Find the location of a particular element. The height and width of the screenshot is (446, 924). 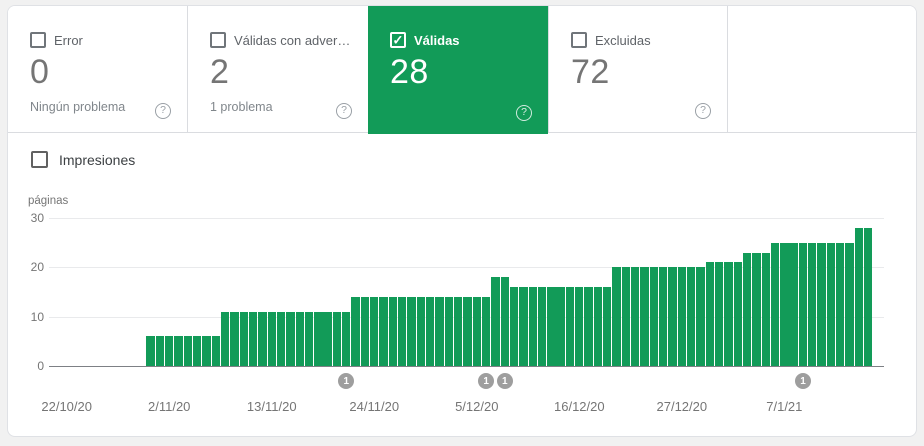

status-card-valid-with-warnings: Válidas con adver… 2 1 problema ? is located at coordinates (278, 69).